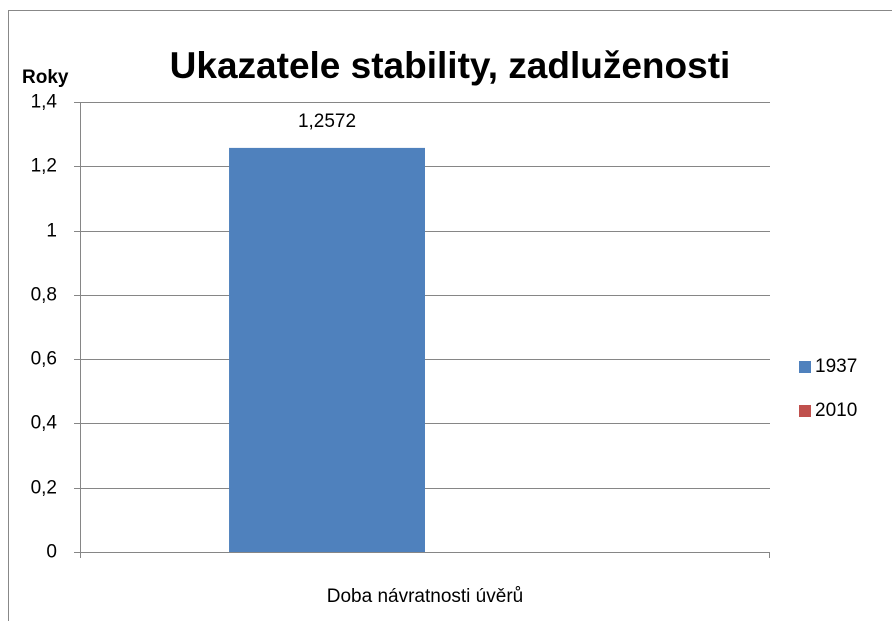 This screenshot has width=892, height=621. I want to click on legend-label: 1937, so click(836, 366).